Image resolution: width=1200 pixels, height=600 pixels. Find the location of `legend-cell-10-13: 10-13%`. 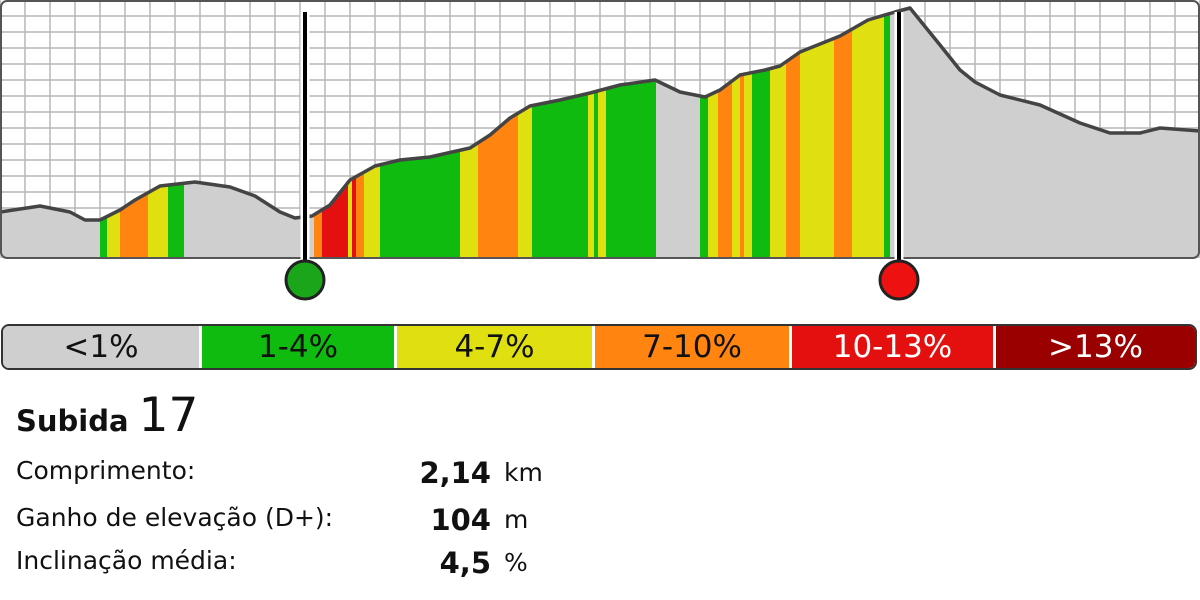

legend-cell-10-13: 10-13% is located at coordinates (894, 347).